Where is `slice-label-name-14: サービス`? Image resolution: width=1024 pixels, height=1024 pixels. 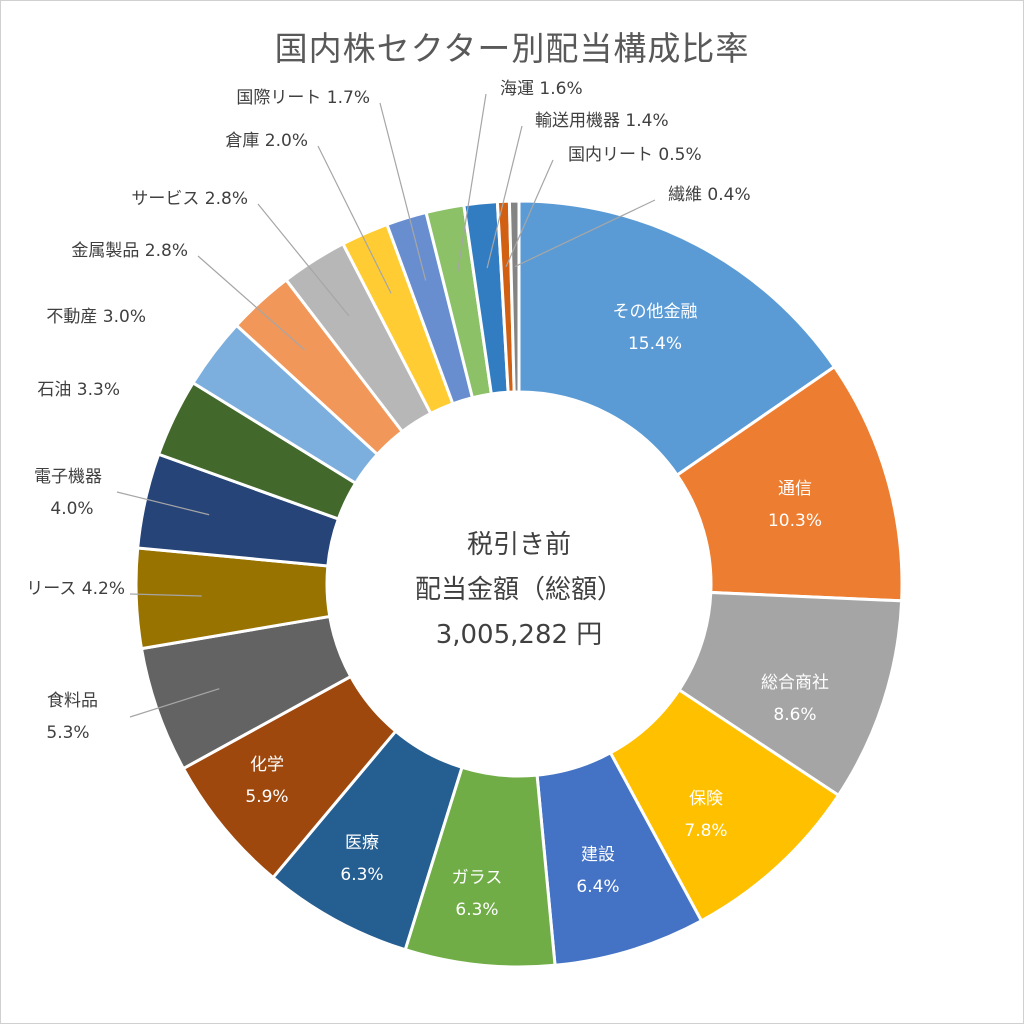 slice-label-name-14: サービス is located at coordinates (167, 199).